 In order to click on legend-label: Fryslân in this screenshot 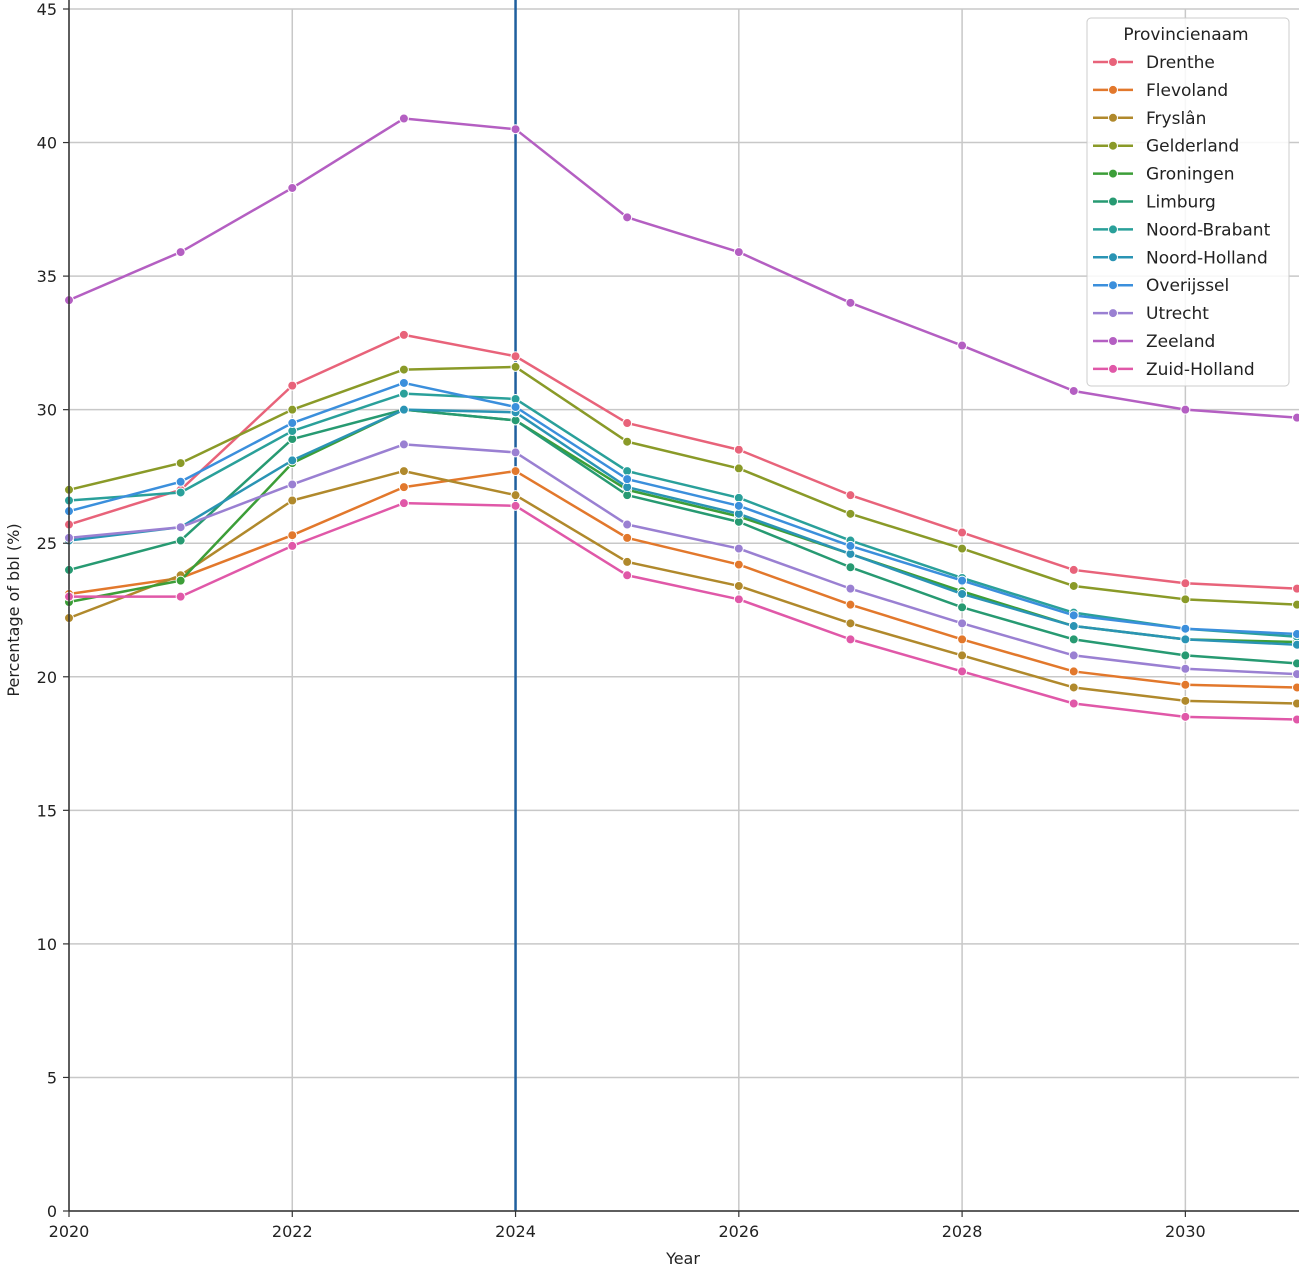, I will do `click(1176, 119)`.